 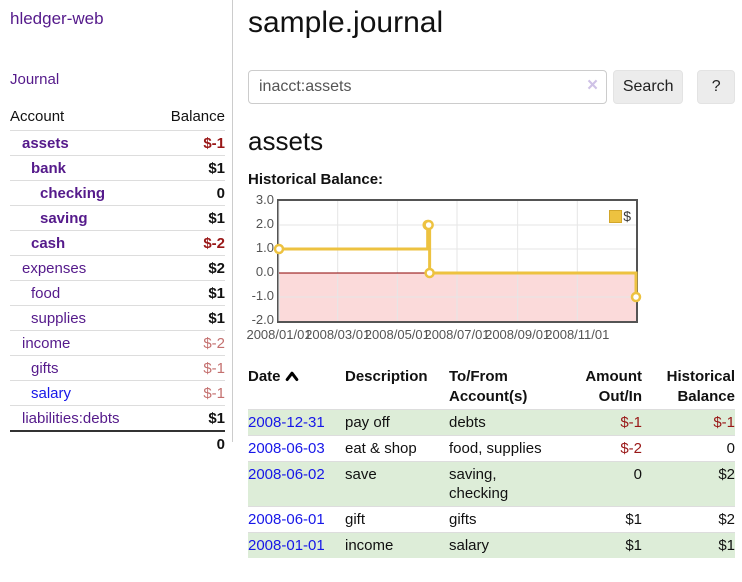 I want to click on transaction-accounts: saving, checking, so click(x=479, y=484).